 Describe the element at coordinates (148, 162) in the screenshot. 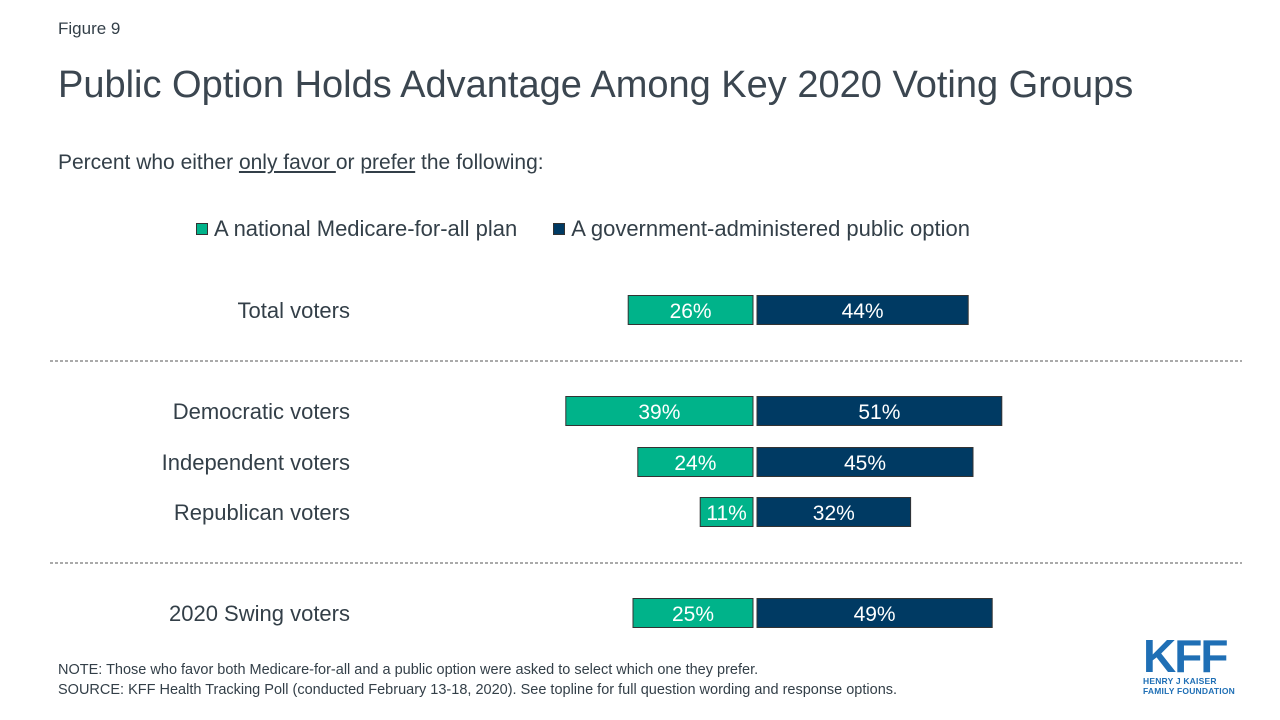

I see `subtitle-prefix: Percent who either` at that location.